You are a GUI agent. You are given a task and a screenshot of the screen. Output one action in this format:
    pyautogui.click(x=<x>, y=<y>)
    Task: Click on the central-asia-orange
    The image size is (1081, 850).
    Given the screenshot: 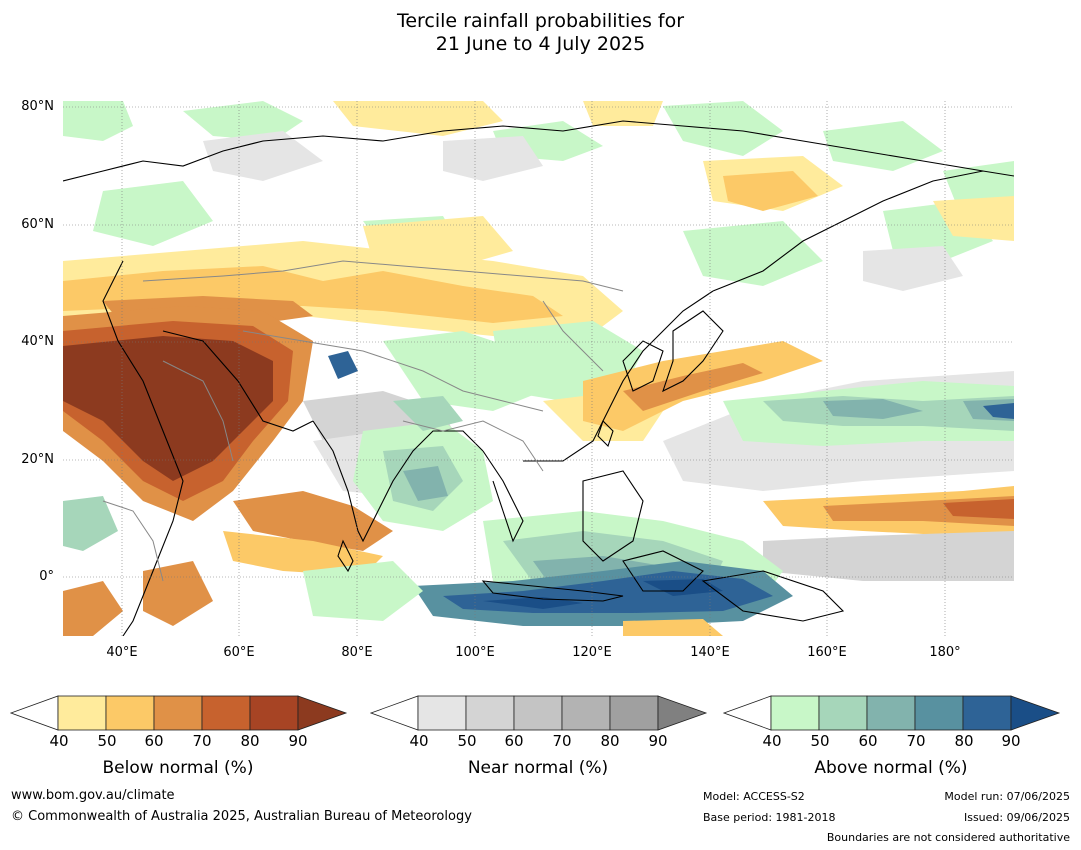 What is the action you would take?
    pyautogui.click(x=313, y=294)
    